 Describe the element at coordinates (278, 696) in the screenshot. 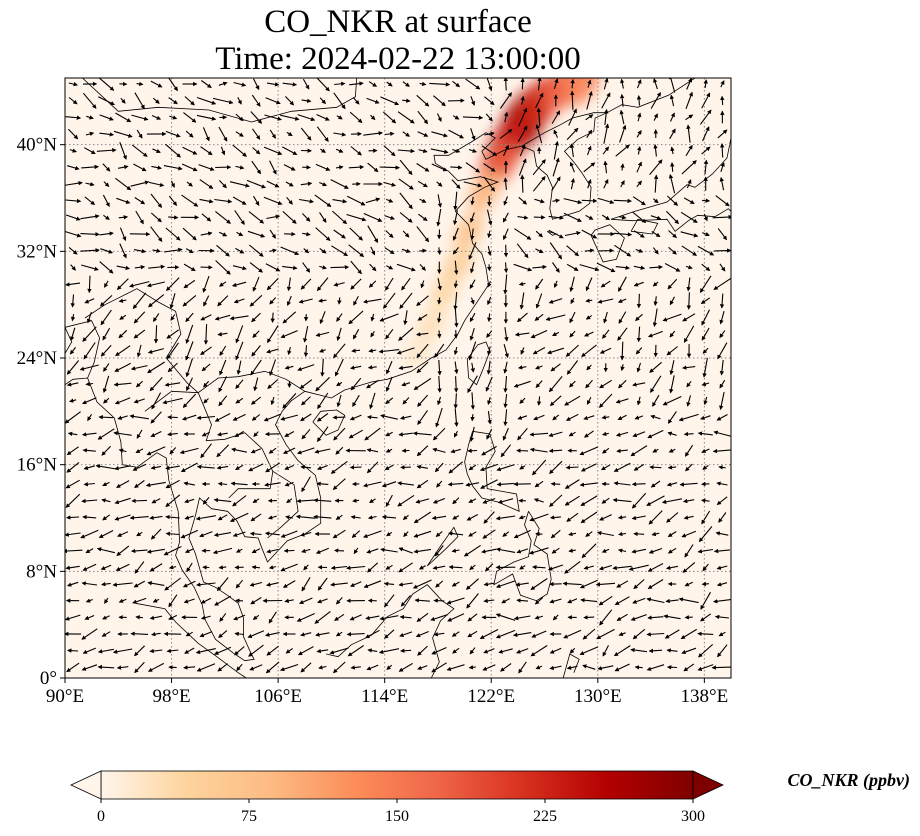

I see `lon-tick-label: 106°E` at that location.